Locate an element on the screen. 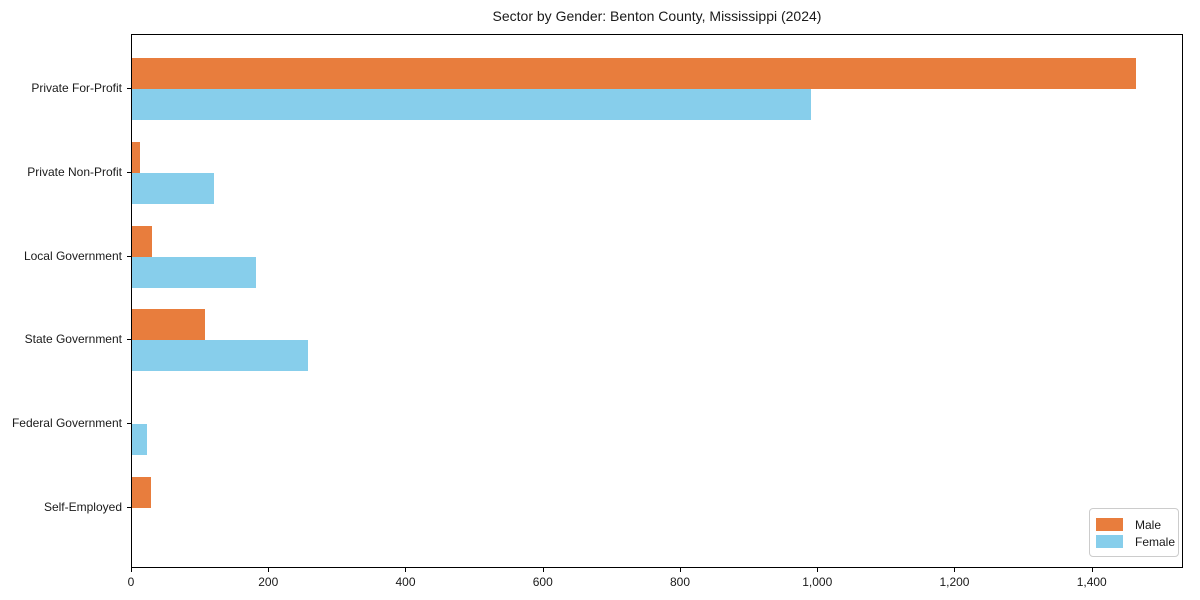  legend: Male Female is located at coordinates (1134, 532).